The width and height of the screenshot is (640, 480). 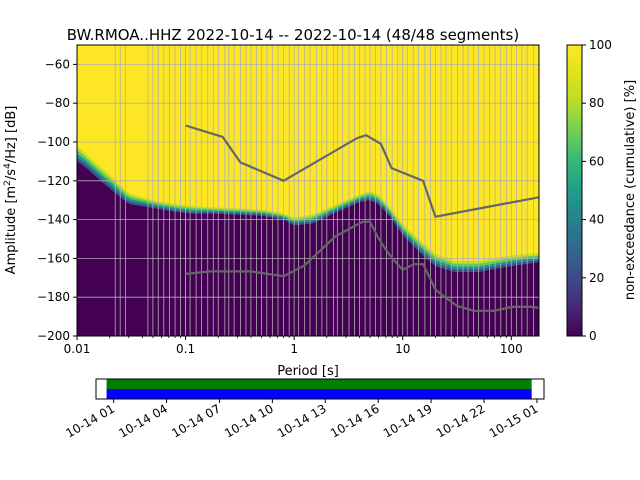 I want to click on x-tick-label: 100, so click(x=511, y=349).